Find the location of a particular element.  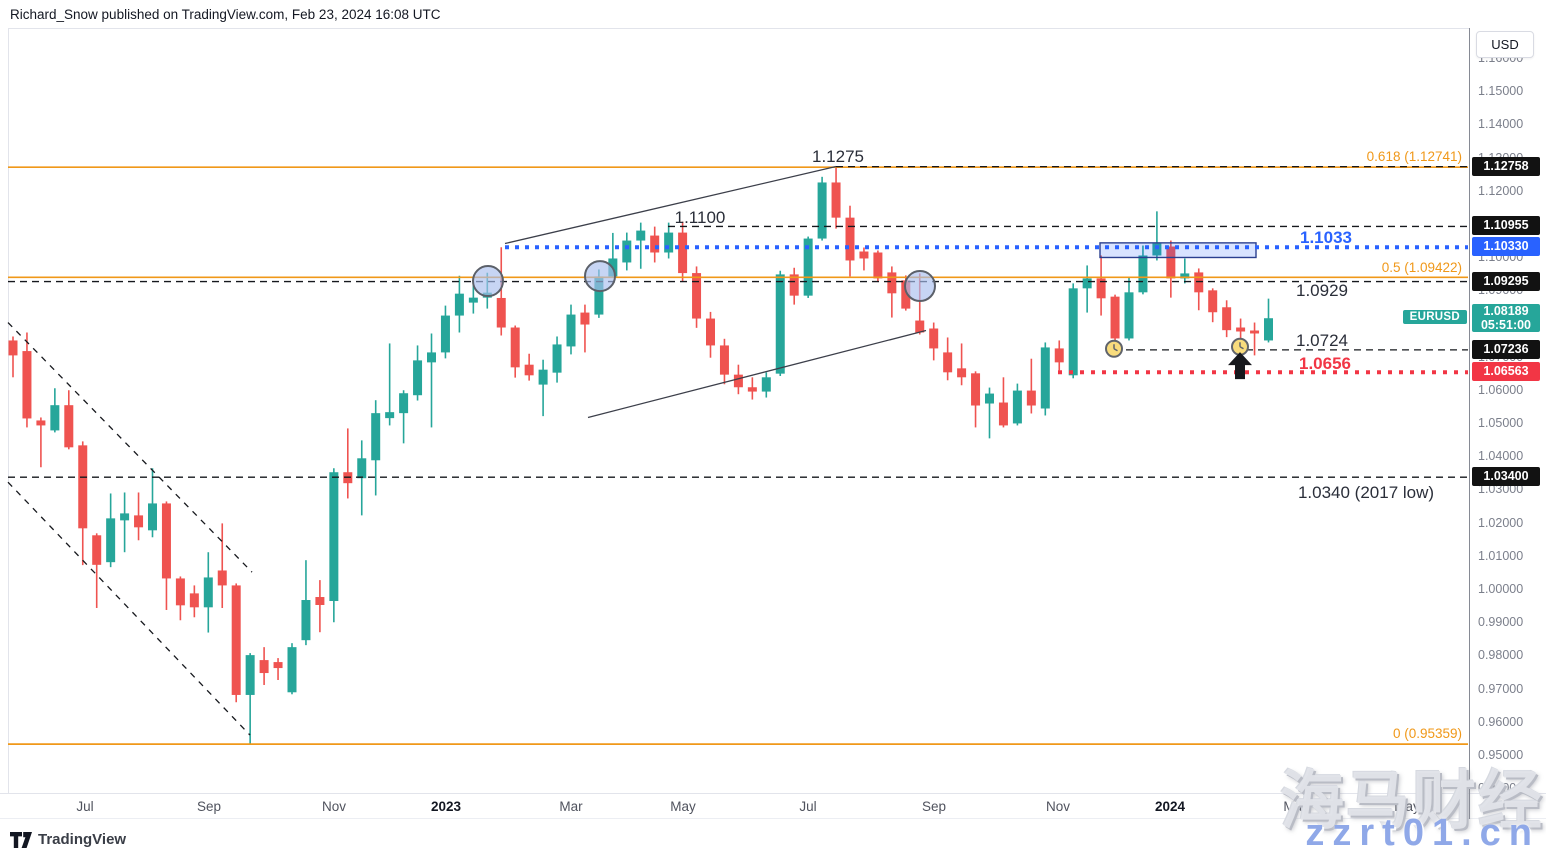

time-tick-nov: Nov is located at coordinates (333, 806).